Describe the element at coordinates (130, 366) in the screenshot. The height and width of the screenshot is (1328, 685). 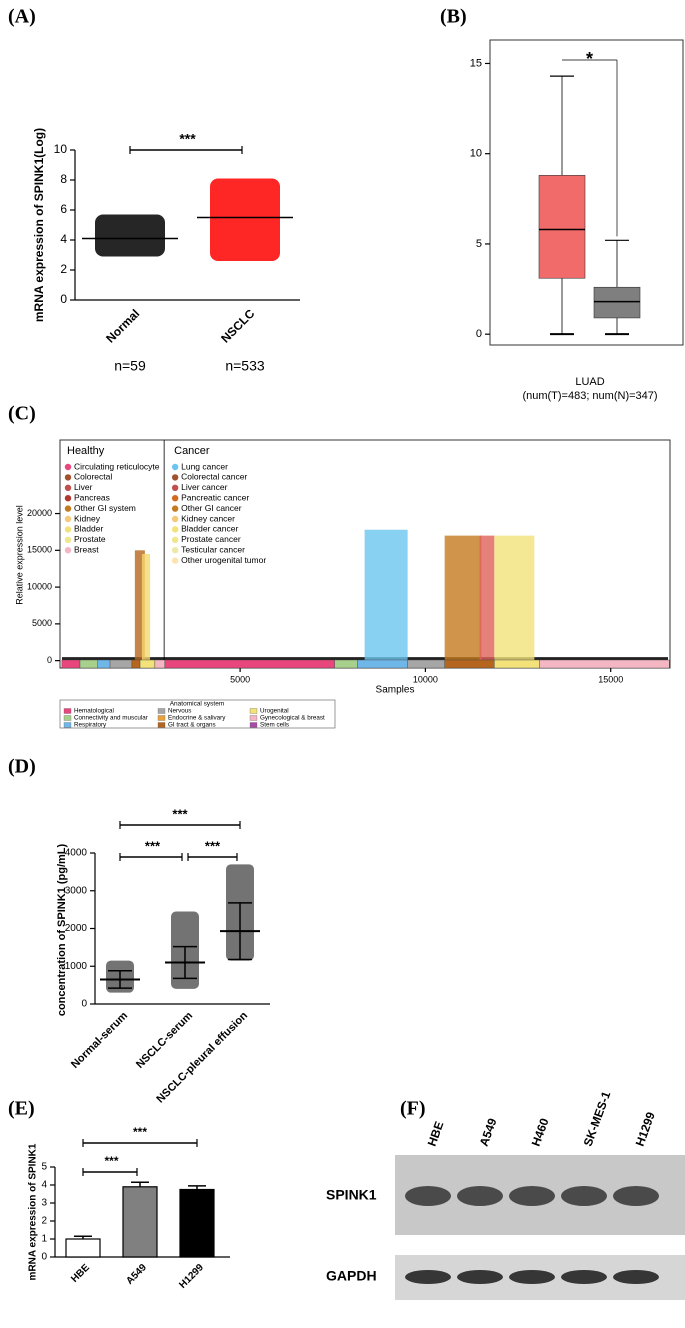
I see `count-label: n=59` at that location.